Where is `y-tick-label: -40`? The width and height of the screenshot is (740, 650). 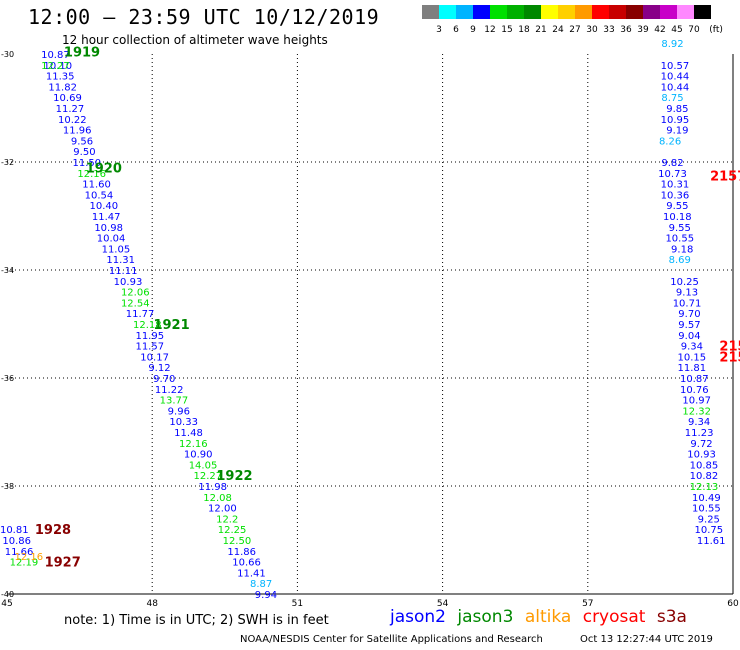 y-tick-label: -40 is located at coordinates (7, 594).